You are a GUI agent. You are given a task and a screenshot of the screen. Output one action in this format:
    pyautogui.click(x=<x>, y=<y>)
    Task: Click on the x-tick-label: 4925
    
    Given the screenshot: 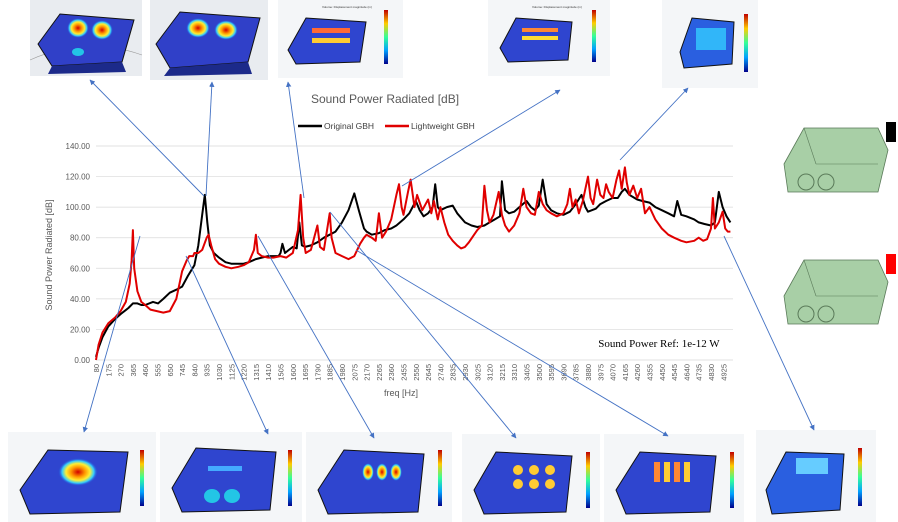 What is the action you would take?
    pyautogui.click(x=723, y=372)
    